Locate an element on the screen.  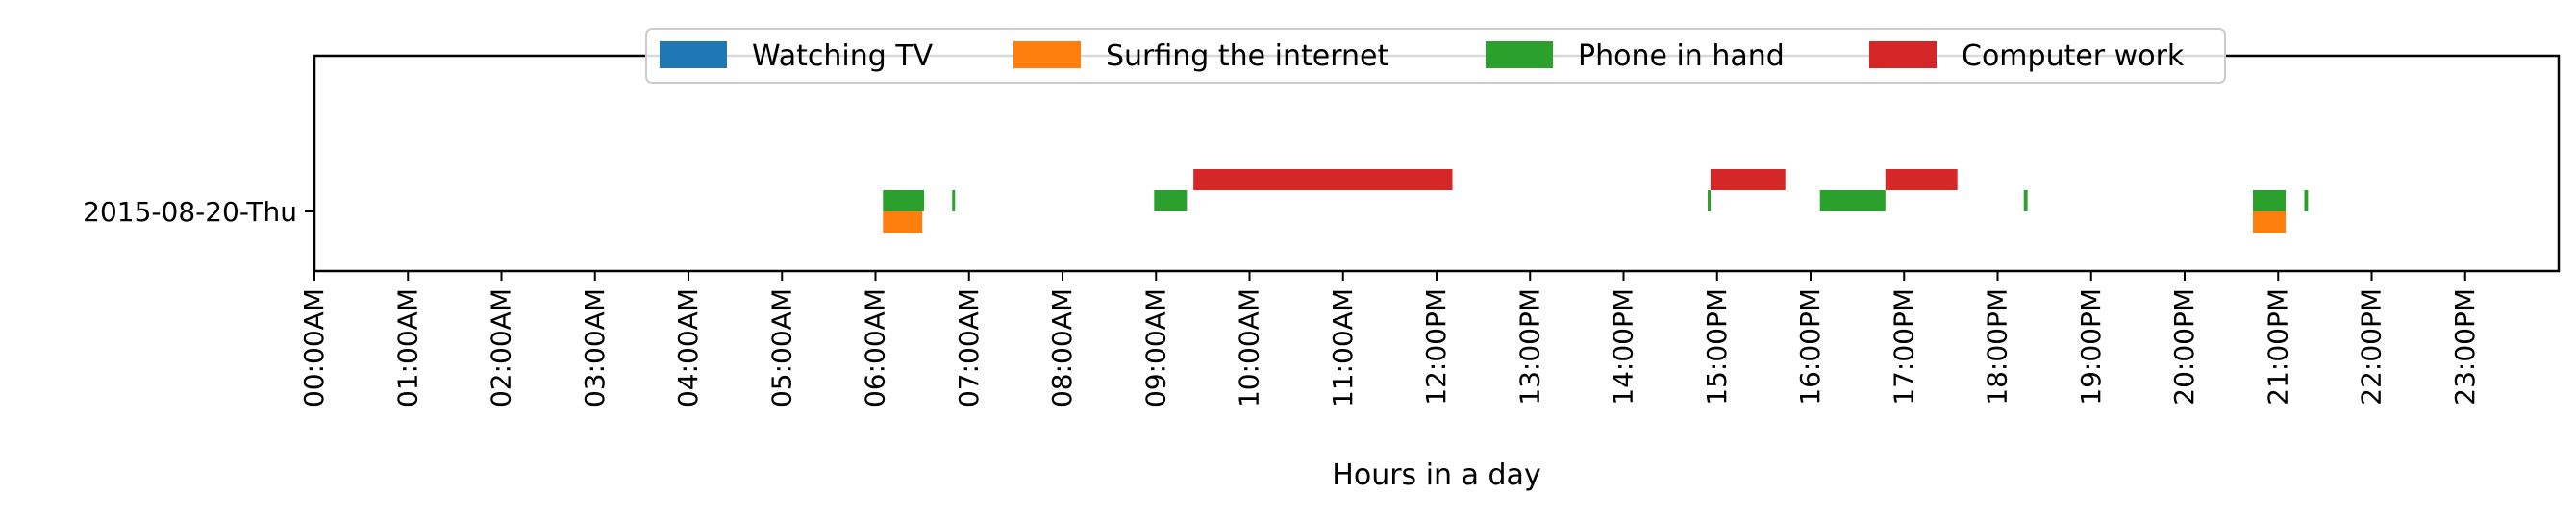
x-tick-label: 08:00AM is located at coordinates (1062, 348).